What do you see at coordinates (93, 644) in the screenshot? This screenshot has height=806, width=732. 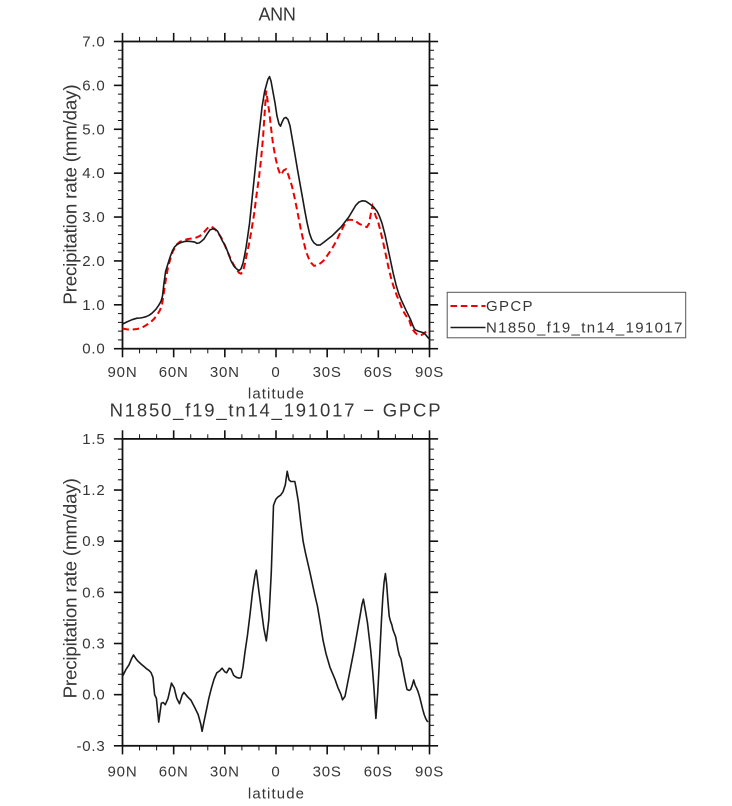 I see `svg-text: 0.3` at bounding box center [93, 644].